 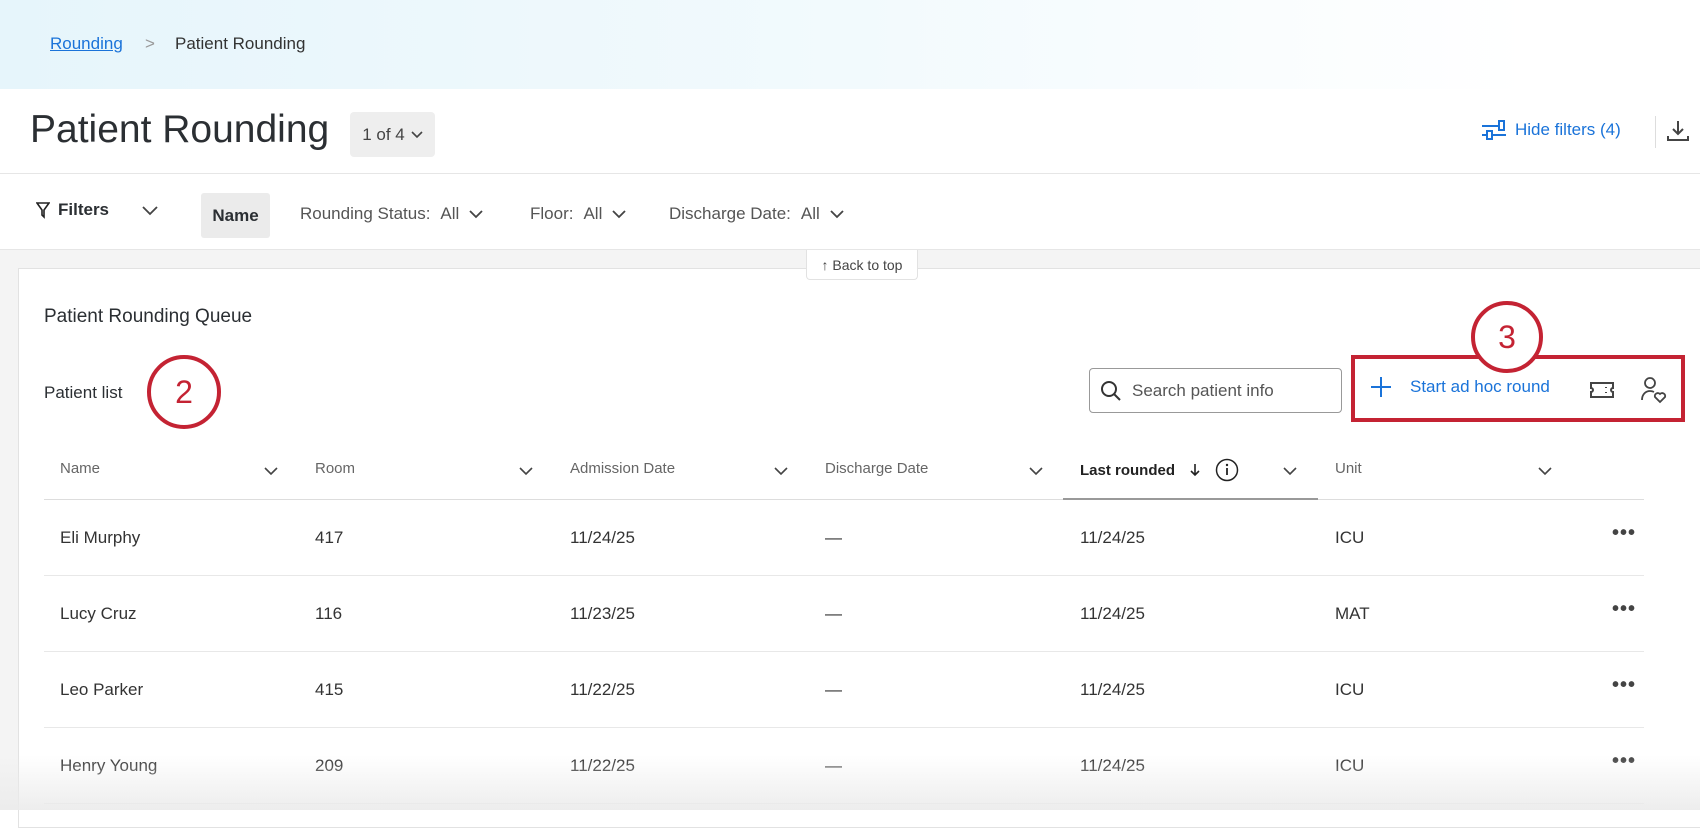 I want to click on search-input, so click(x=1227, y=390).